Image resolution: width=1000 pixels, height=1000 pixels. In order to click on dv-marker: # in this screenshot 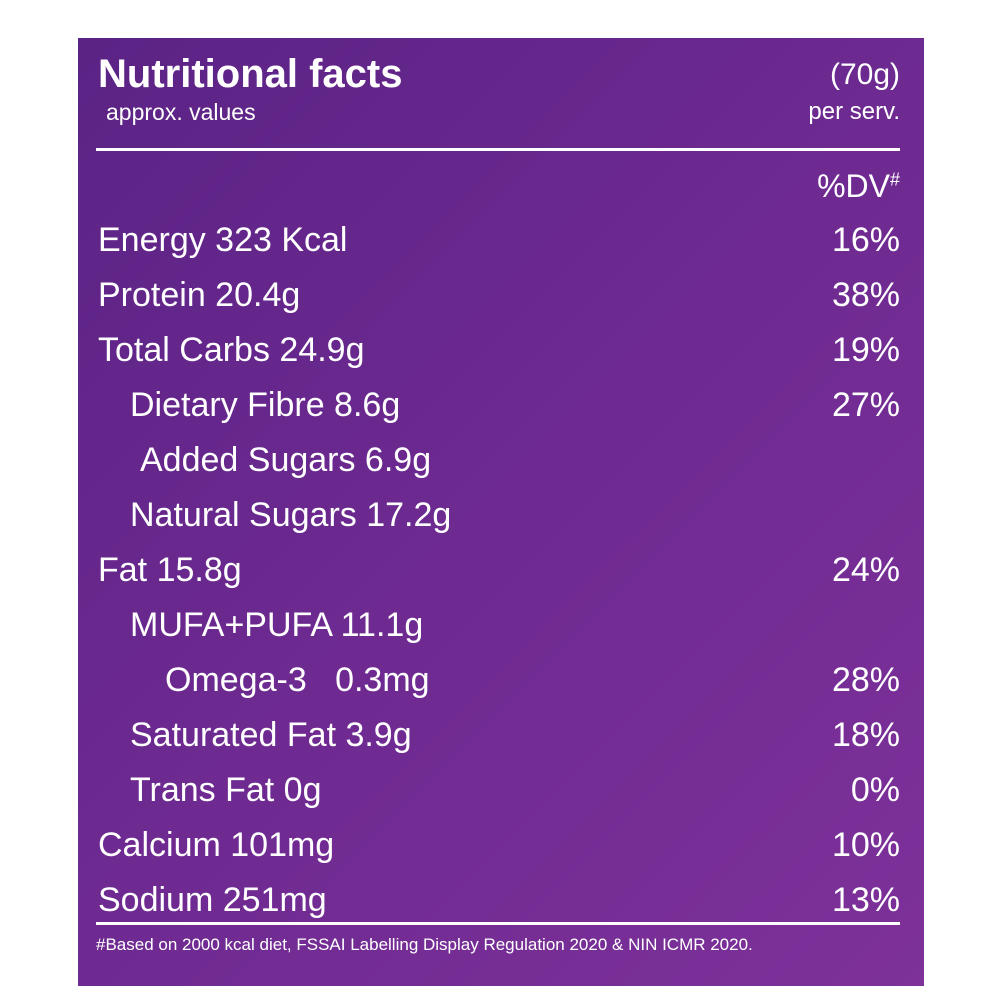, I will do `click(894, 179)`.